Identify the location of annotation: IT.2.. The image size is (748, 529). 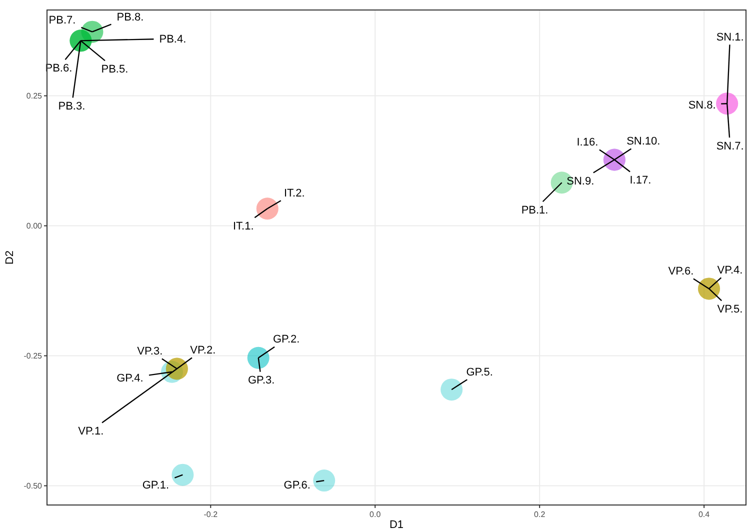
(294, 193).